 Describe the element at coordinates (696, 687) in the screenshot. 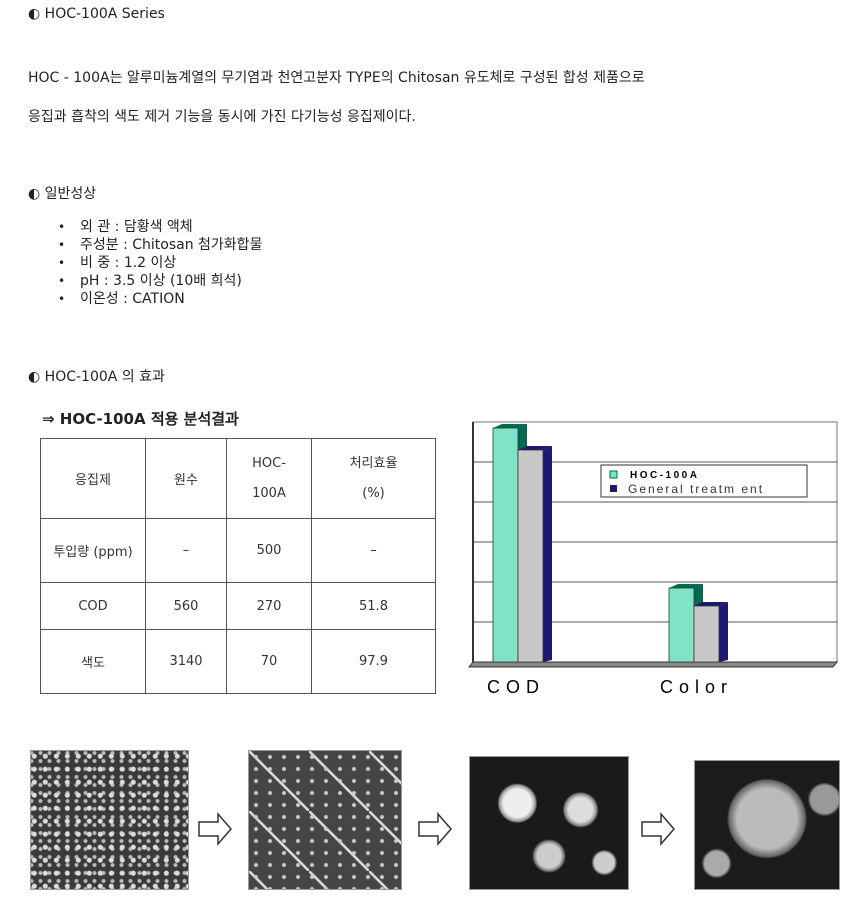

I see `x-tick-label: Color` at that location.